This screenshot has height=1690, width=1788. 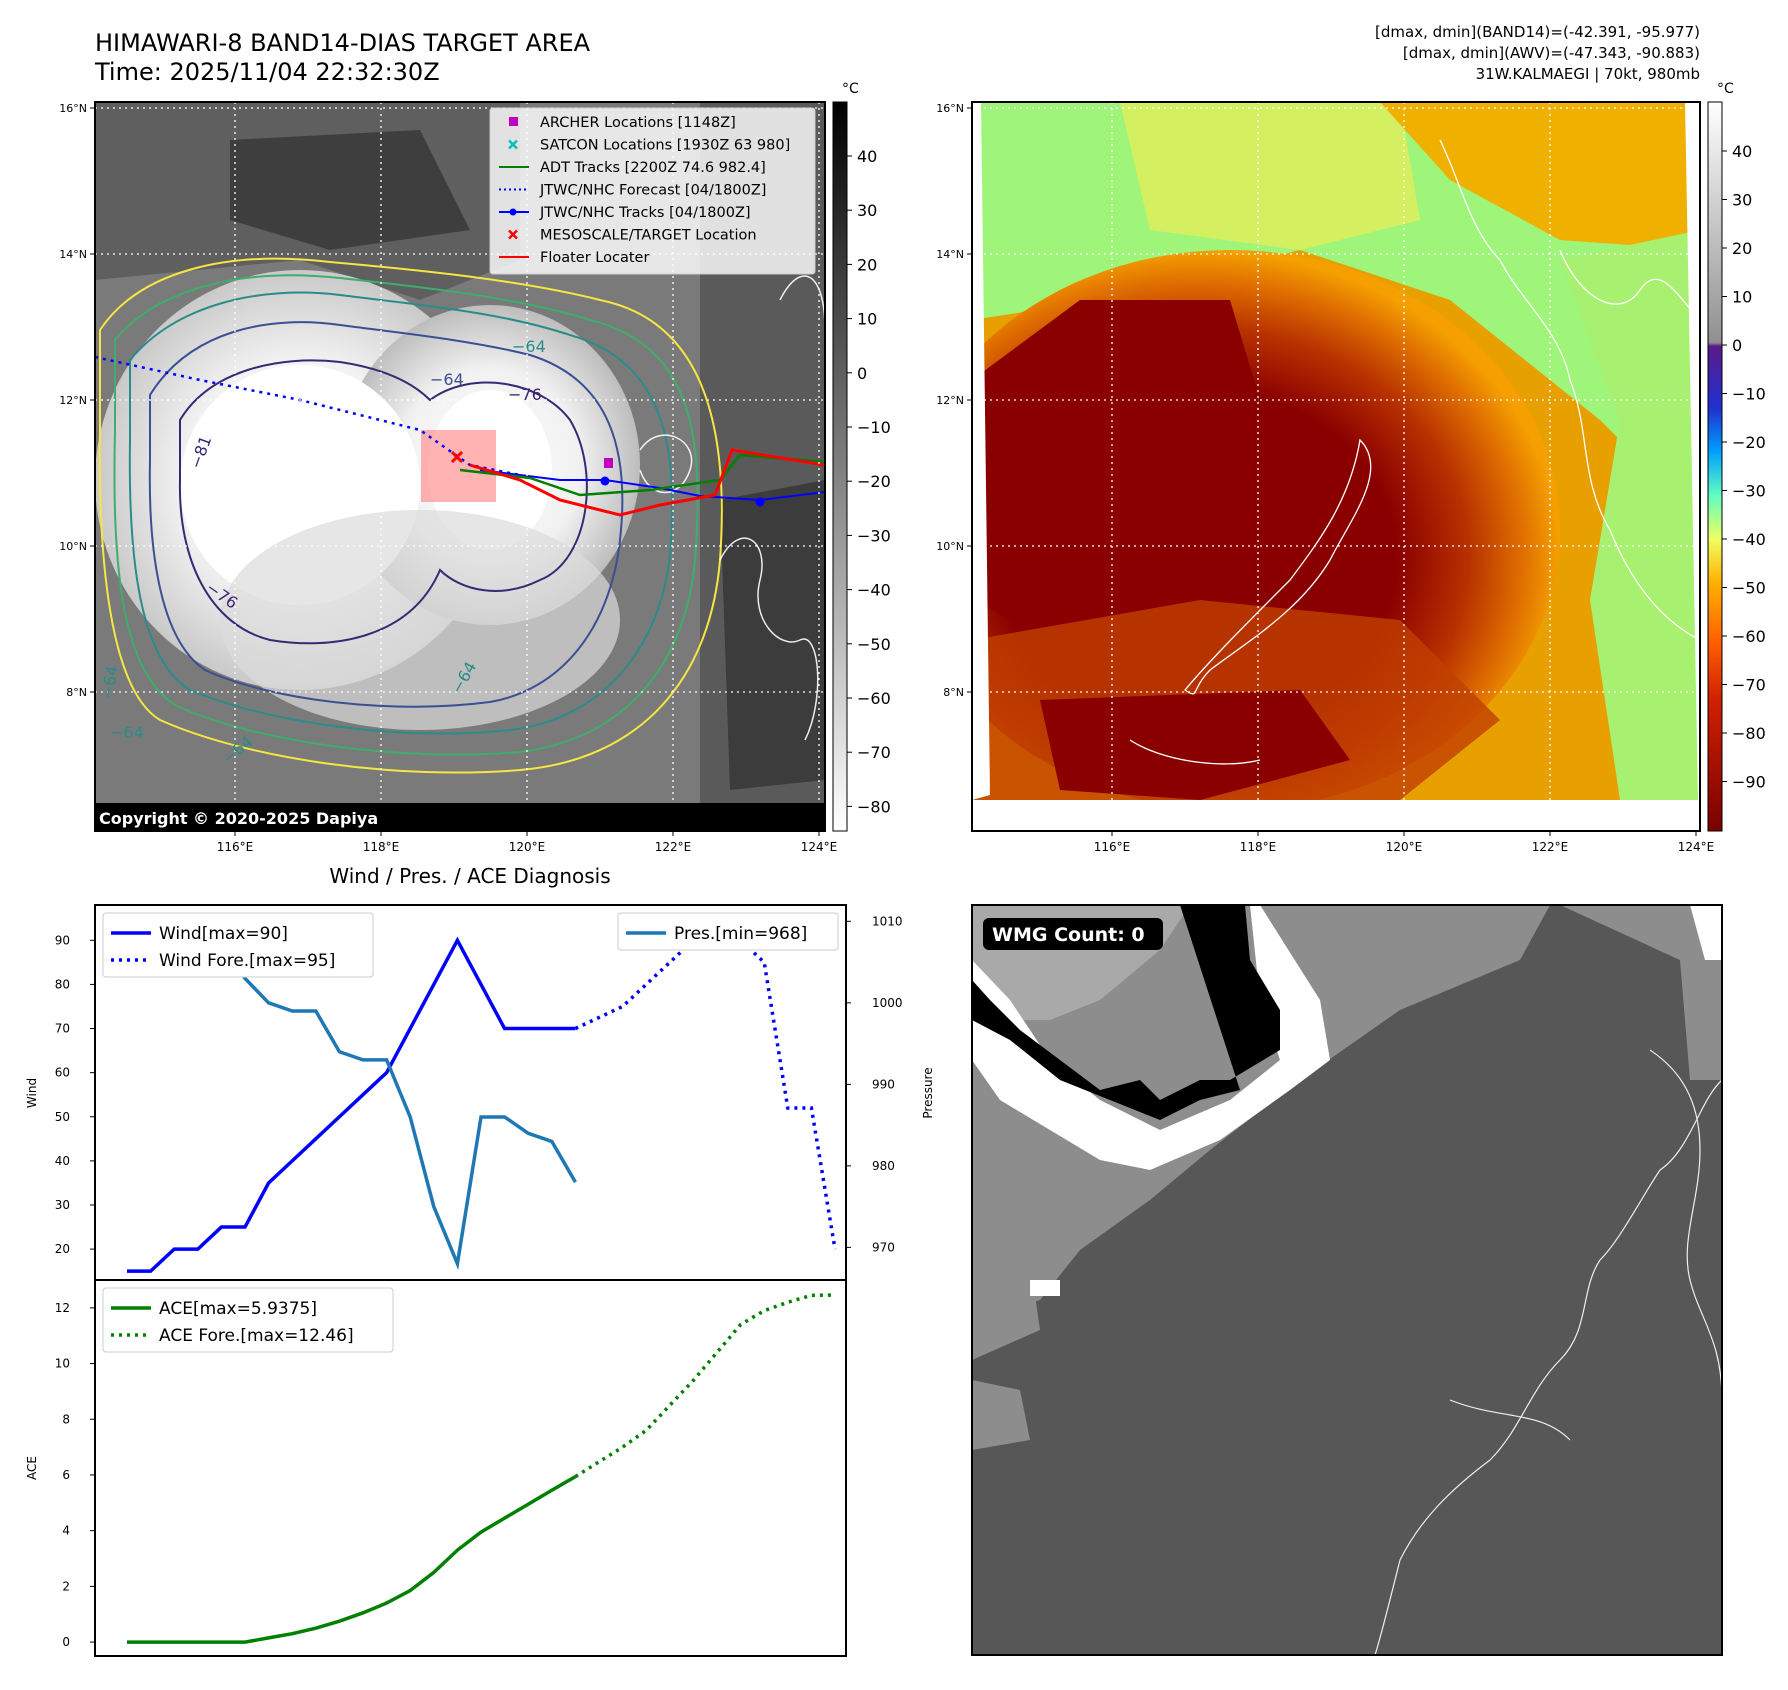 I want to click on wmg-count-text: WMG Count: 0, so click(x=1068, y=935).